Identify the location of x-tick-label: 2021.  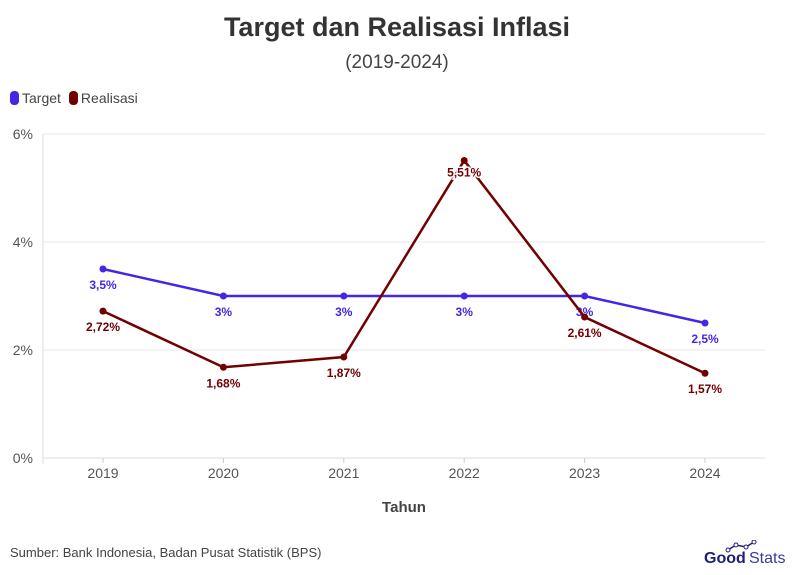
(343, 473).